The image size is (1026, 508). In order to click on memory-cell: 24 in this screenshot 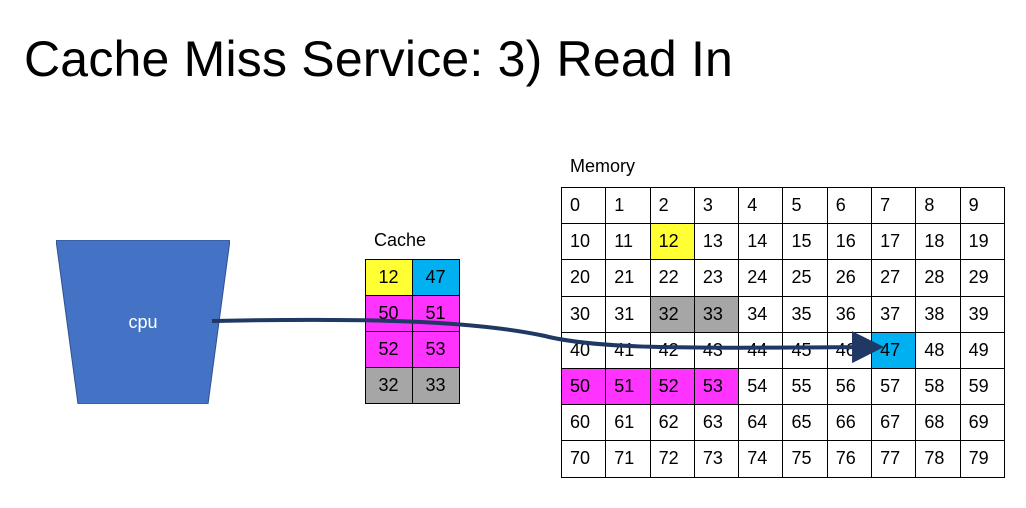, I will do `click(761, 278)`.